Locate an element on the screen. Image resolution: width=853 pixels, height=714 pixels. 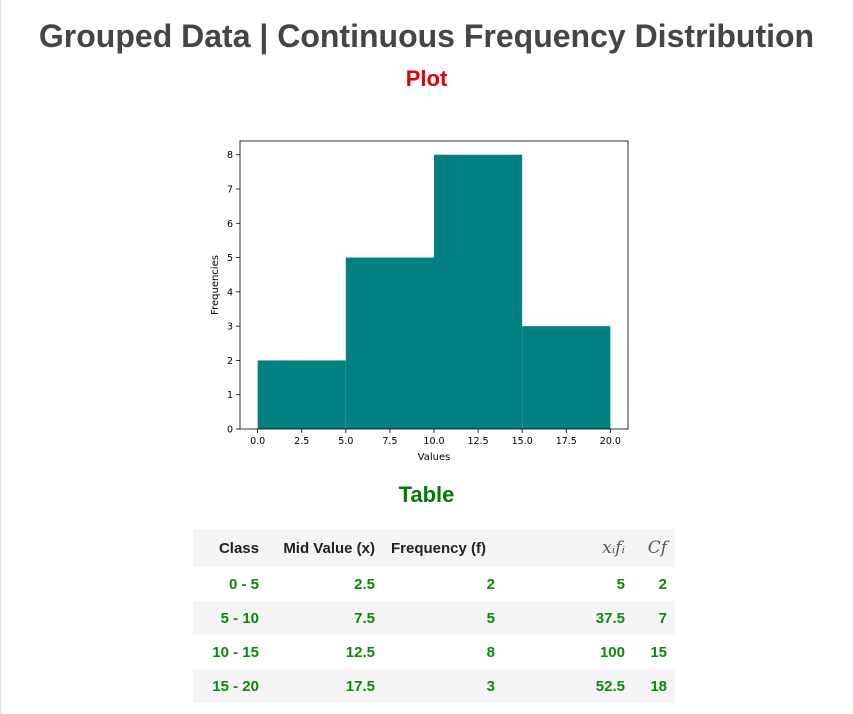
cell-class: 0 - 5 is located at coordinates (243, 584).